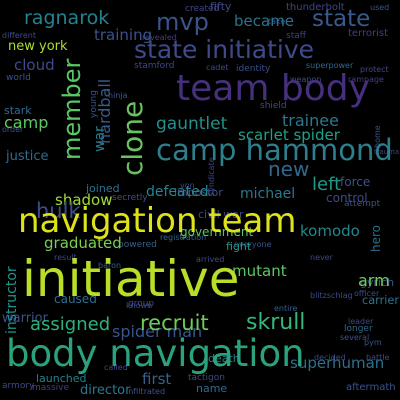 Image resolution: width=400 pixels, height=400 pixels. Describe the element at coordinates (221, 214) in the screenshot. I see `word: civil war` at that location.